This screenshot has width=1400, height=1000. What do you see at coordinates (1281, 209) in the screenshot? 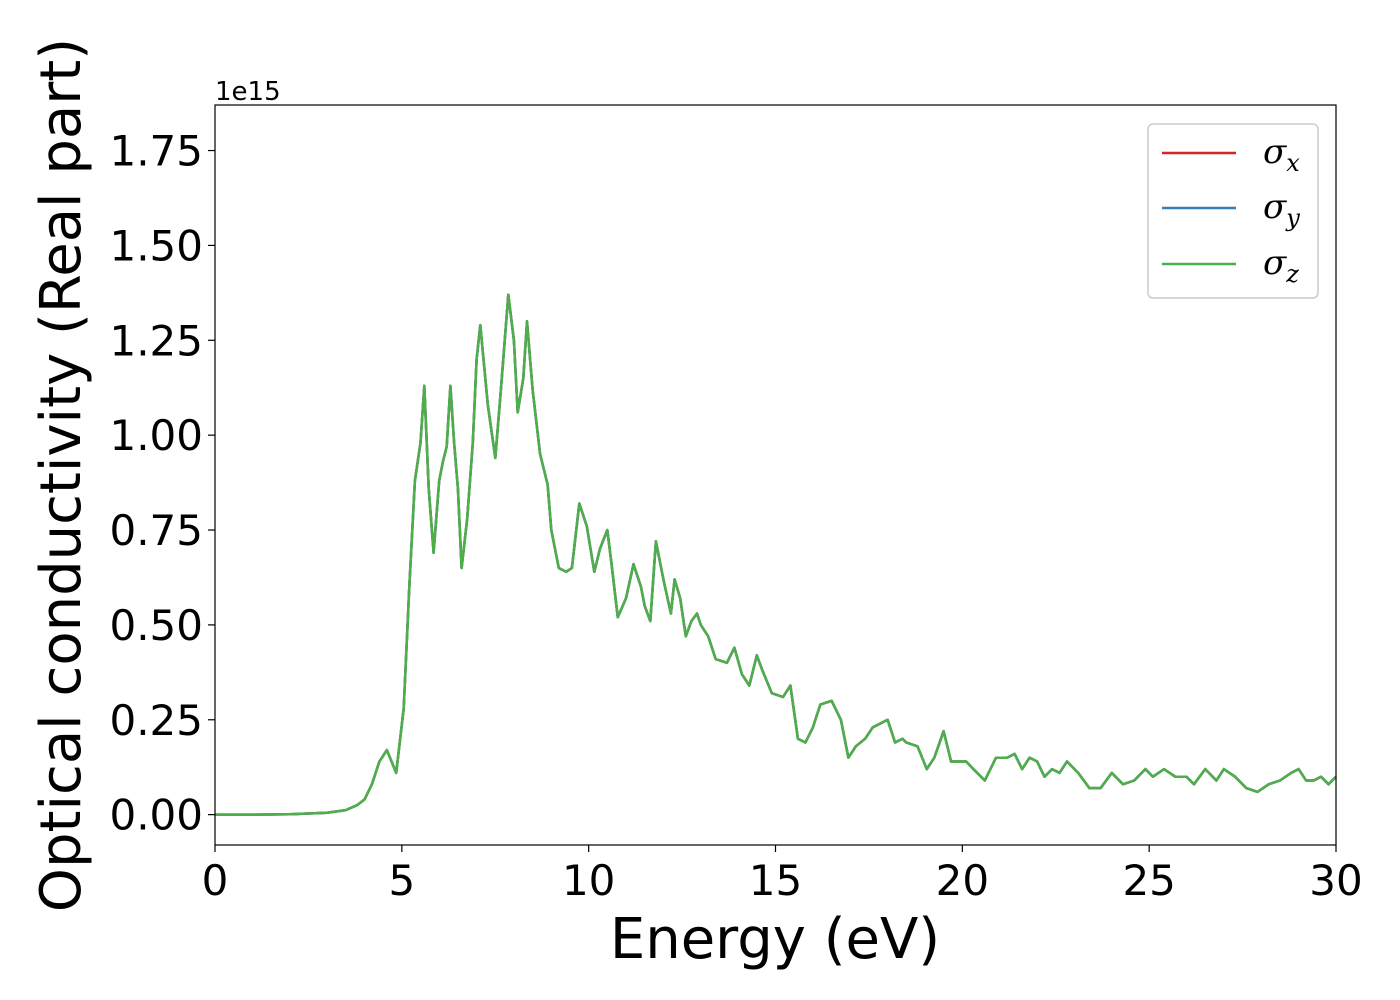
I see `legend-label-y: σy` at bounding box center [1281, 209].